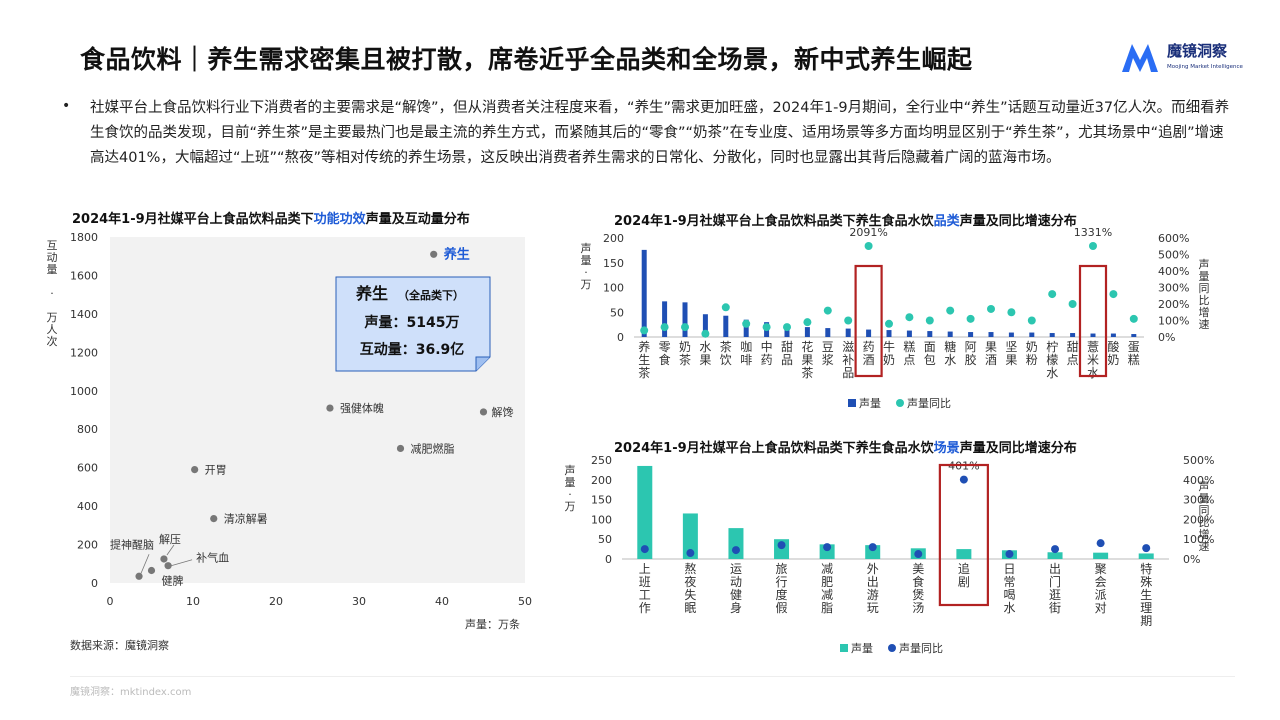 The width and height of the screenshot is (1280, 720). I want to click on legend-bar-label: 声量, so click(862, 648).